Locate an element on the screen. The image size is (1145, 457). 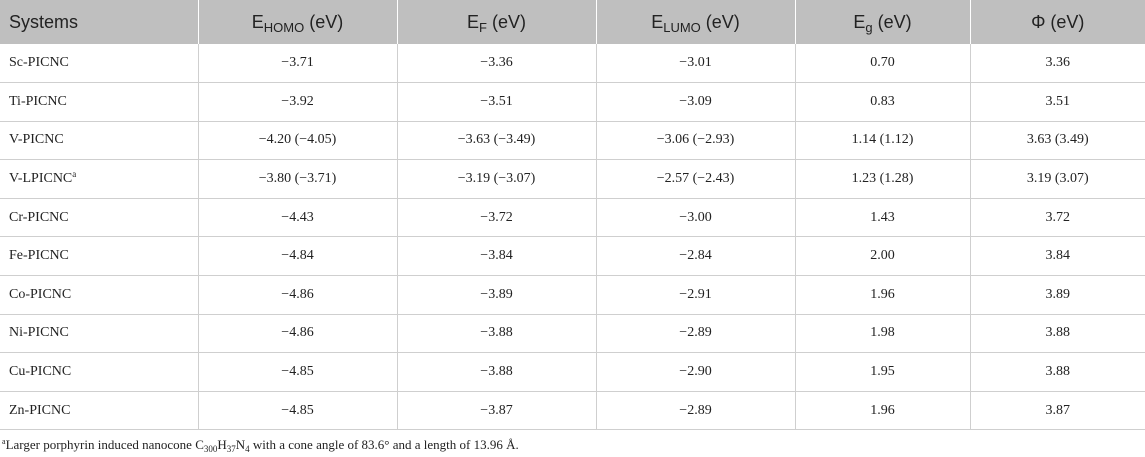
cell-e-lumo: −2.91 is located at coordinates (695, 295).